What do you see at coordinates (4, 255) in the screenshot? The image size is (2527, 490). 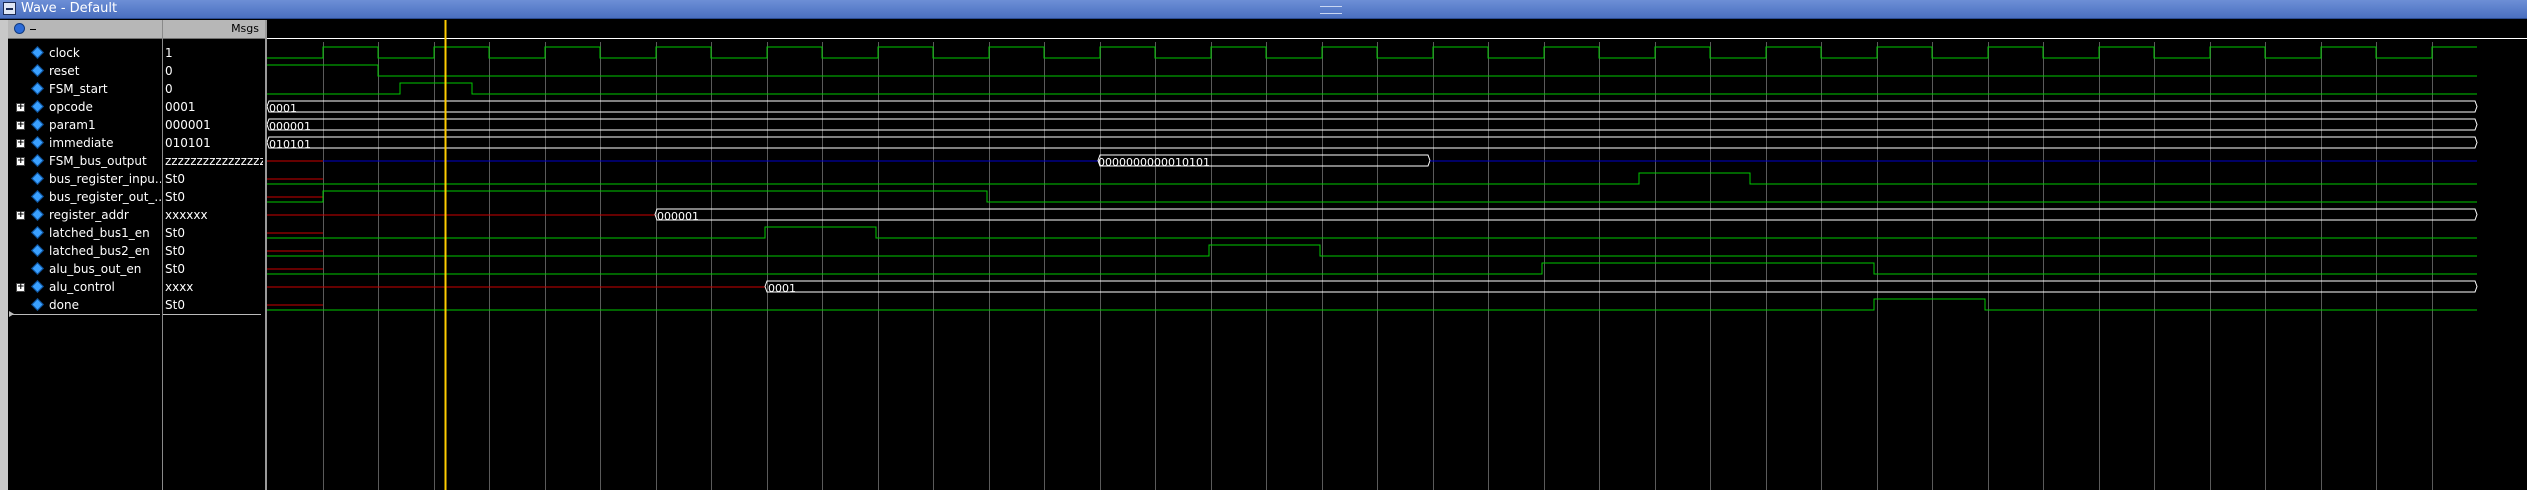 I see `left-toolbar-strip` at bounding box center [4, 255].